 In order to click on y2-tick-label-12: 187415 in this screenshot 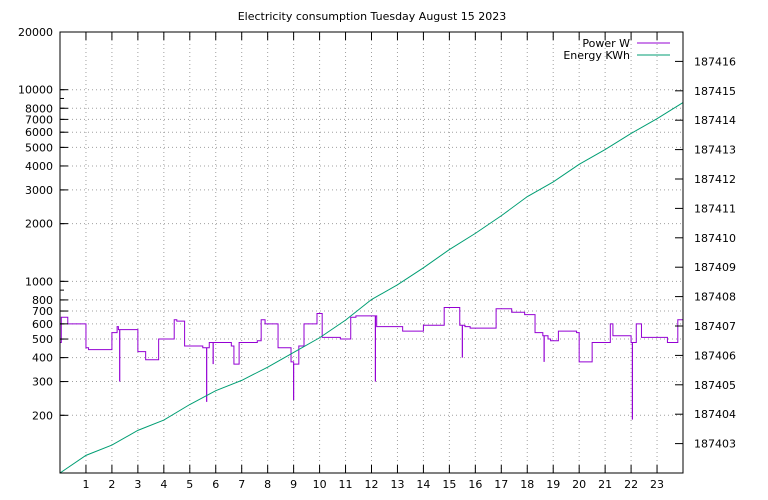, I will do `click(715, 91)`.